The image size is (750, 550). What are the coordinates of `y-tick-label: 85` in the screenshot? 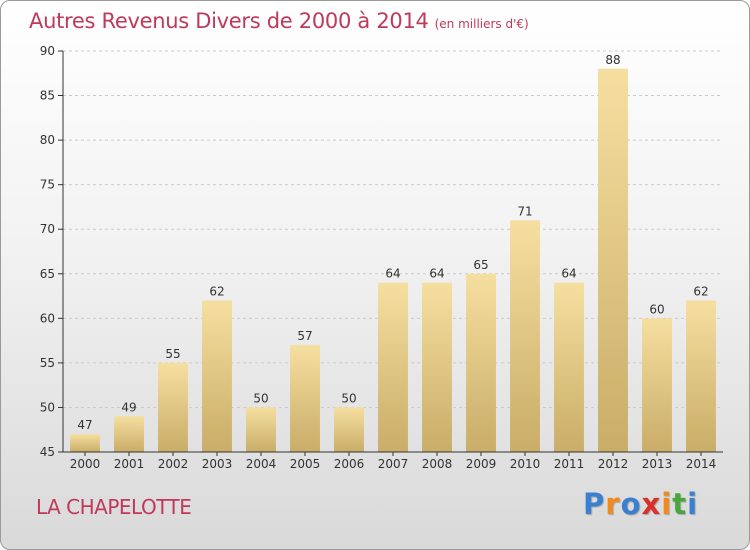 It's located at (47, 96).